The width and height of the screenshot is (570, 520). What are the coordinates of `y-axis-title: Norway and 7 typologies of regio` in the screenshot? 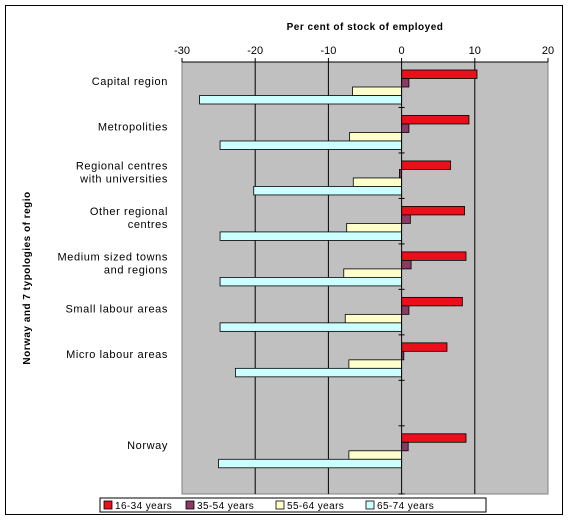 It's located at (27, 277).